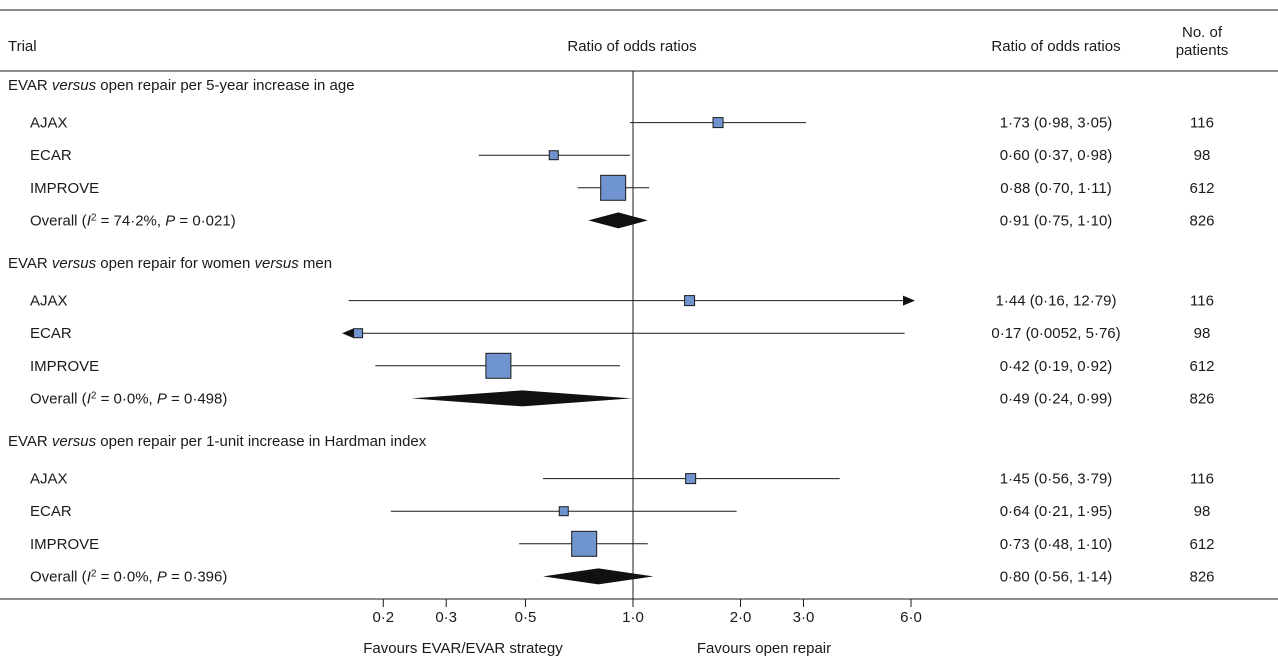  I want to click on x-tick-label: 0·3, so click(446, 617).